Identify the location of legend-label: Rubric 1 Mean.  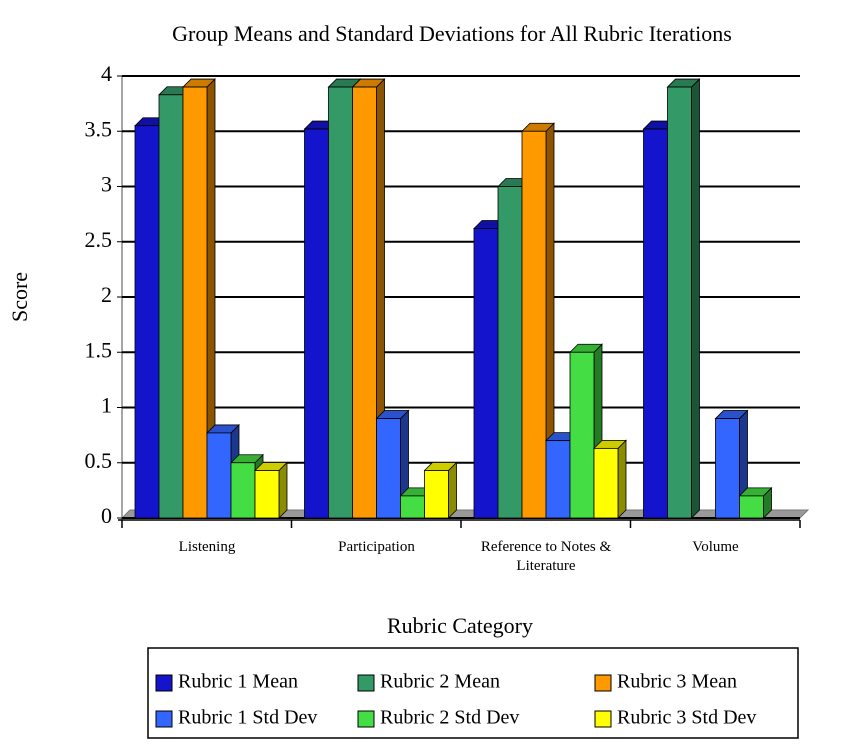
(238, 682).